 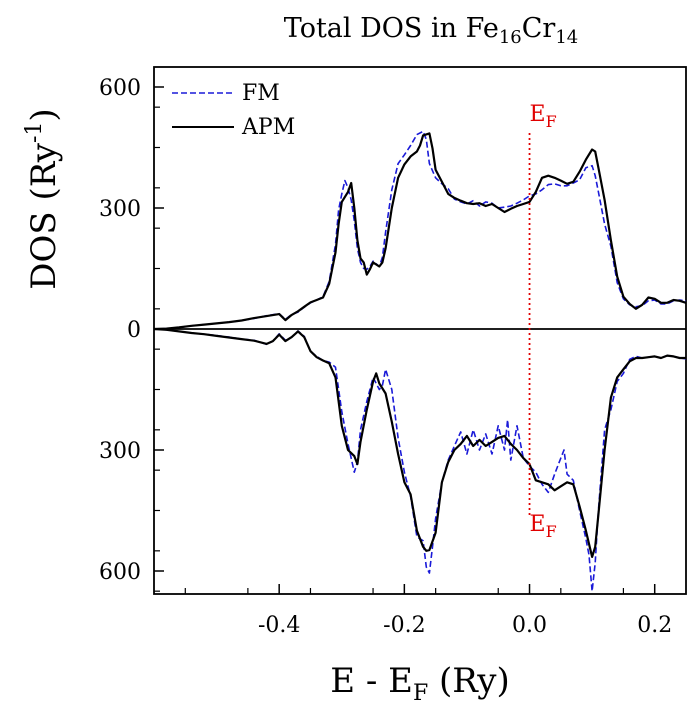 I want to click on x-axis-label-sub: F, so click(x=420, y=691).